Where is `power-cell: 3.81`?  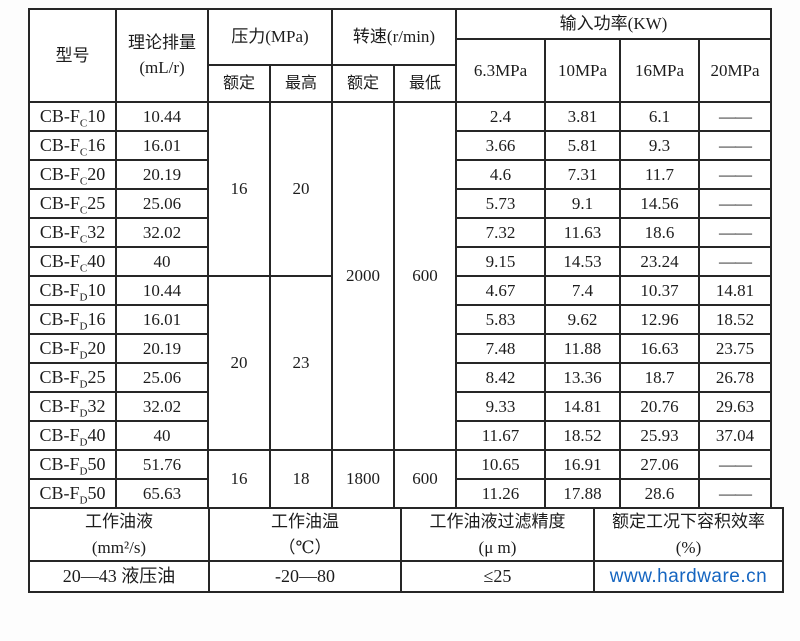
power-cell: 3.81 is located at coordinates (582, 116).